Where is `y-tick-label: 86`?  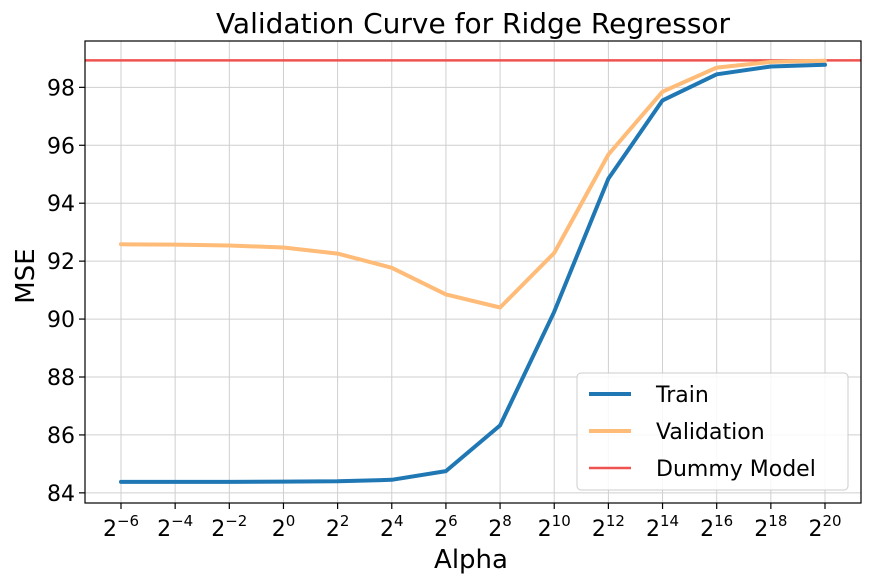 y-tick-label: 86 is located at coordinates (61, 436).